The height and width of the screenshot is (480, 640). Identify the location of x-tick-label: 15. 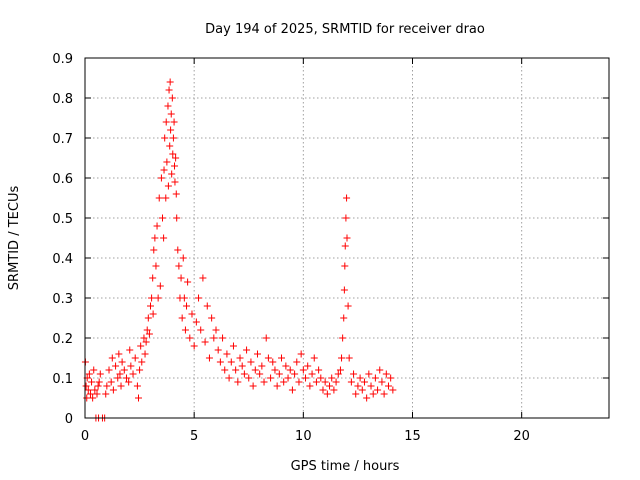
(412, 436).